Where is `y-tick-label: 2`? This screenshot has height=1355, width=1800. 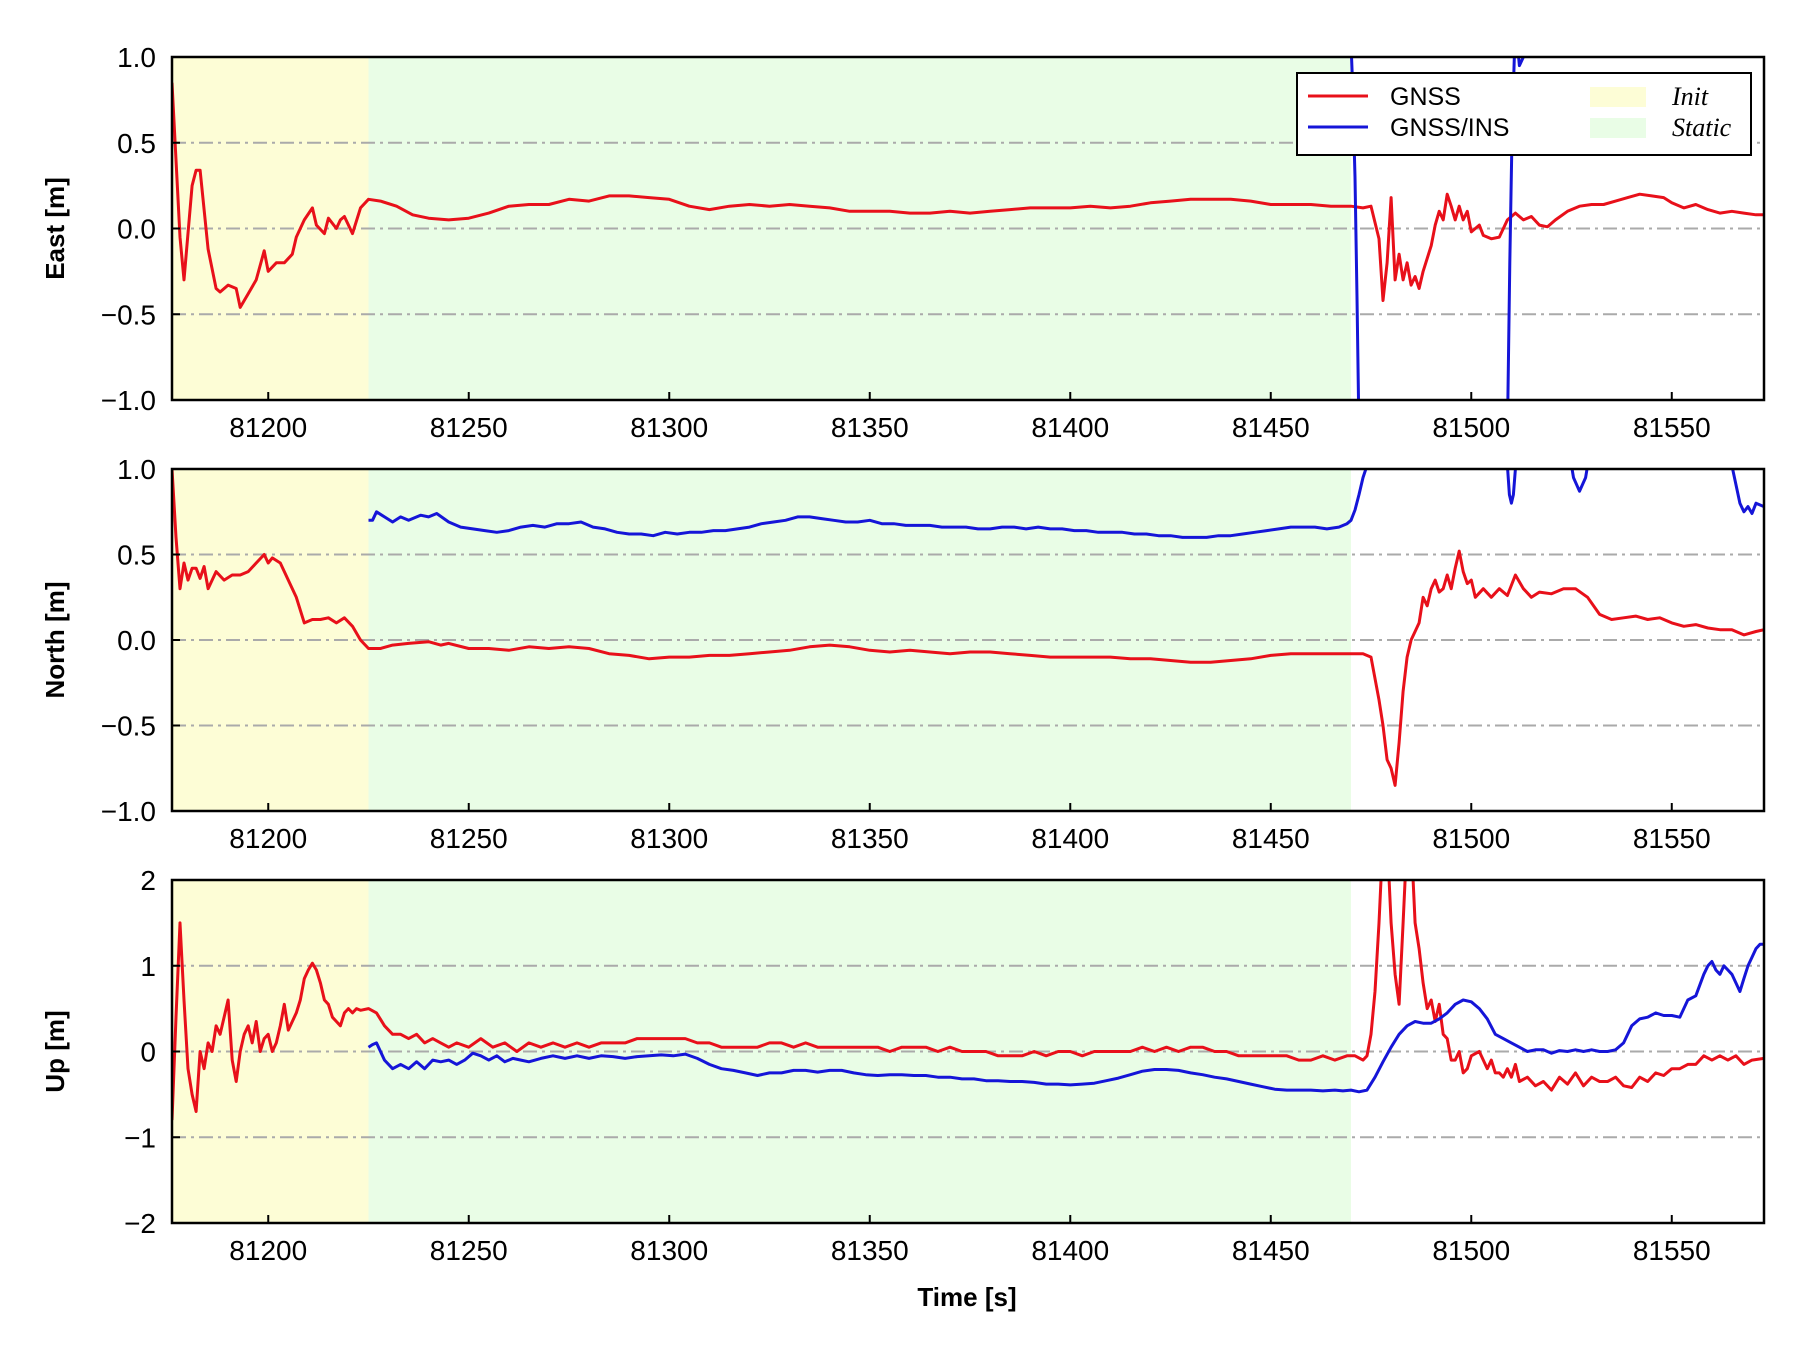
y-tick-label: 2 is located at coordinates (148, 880).